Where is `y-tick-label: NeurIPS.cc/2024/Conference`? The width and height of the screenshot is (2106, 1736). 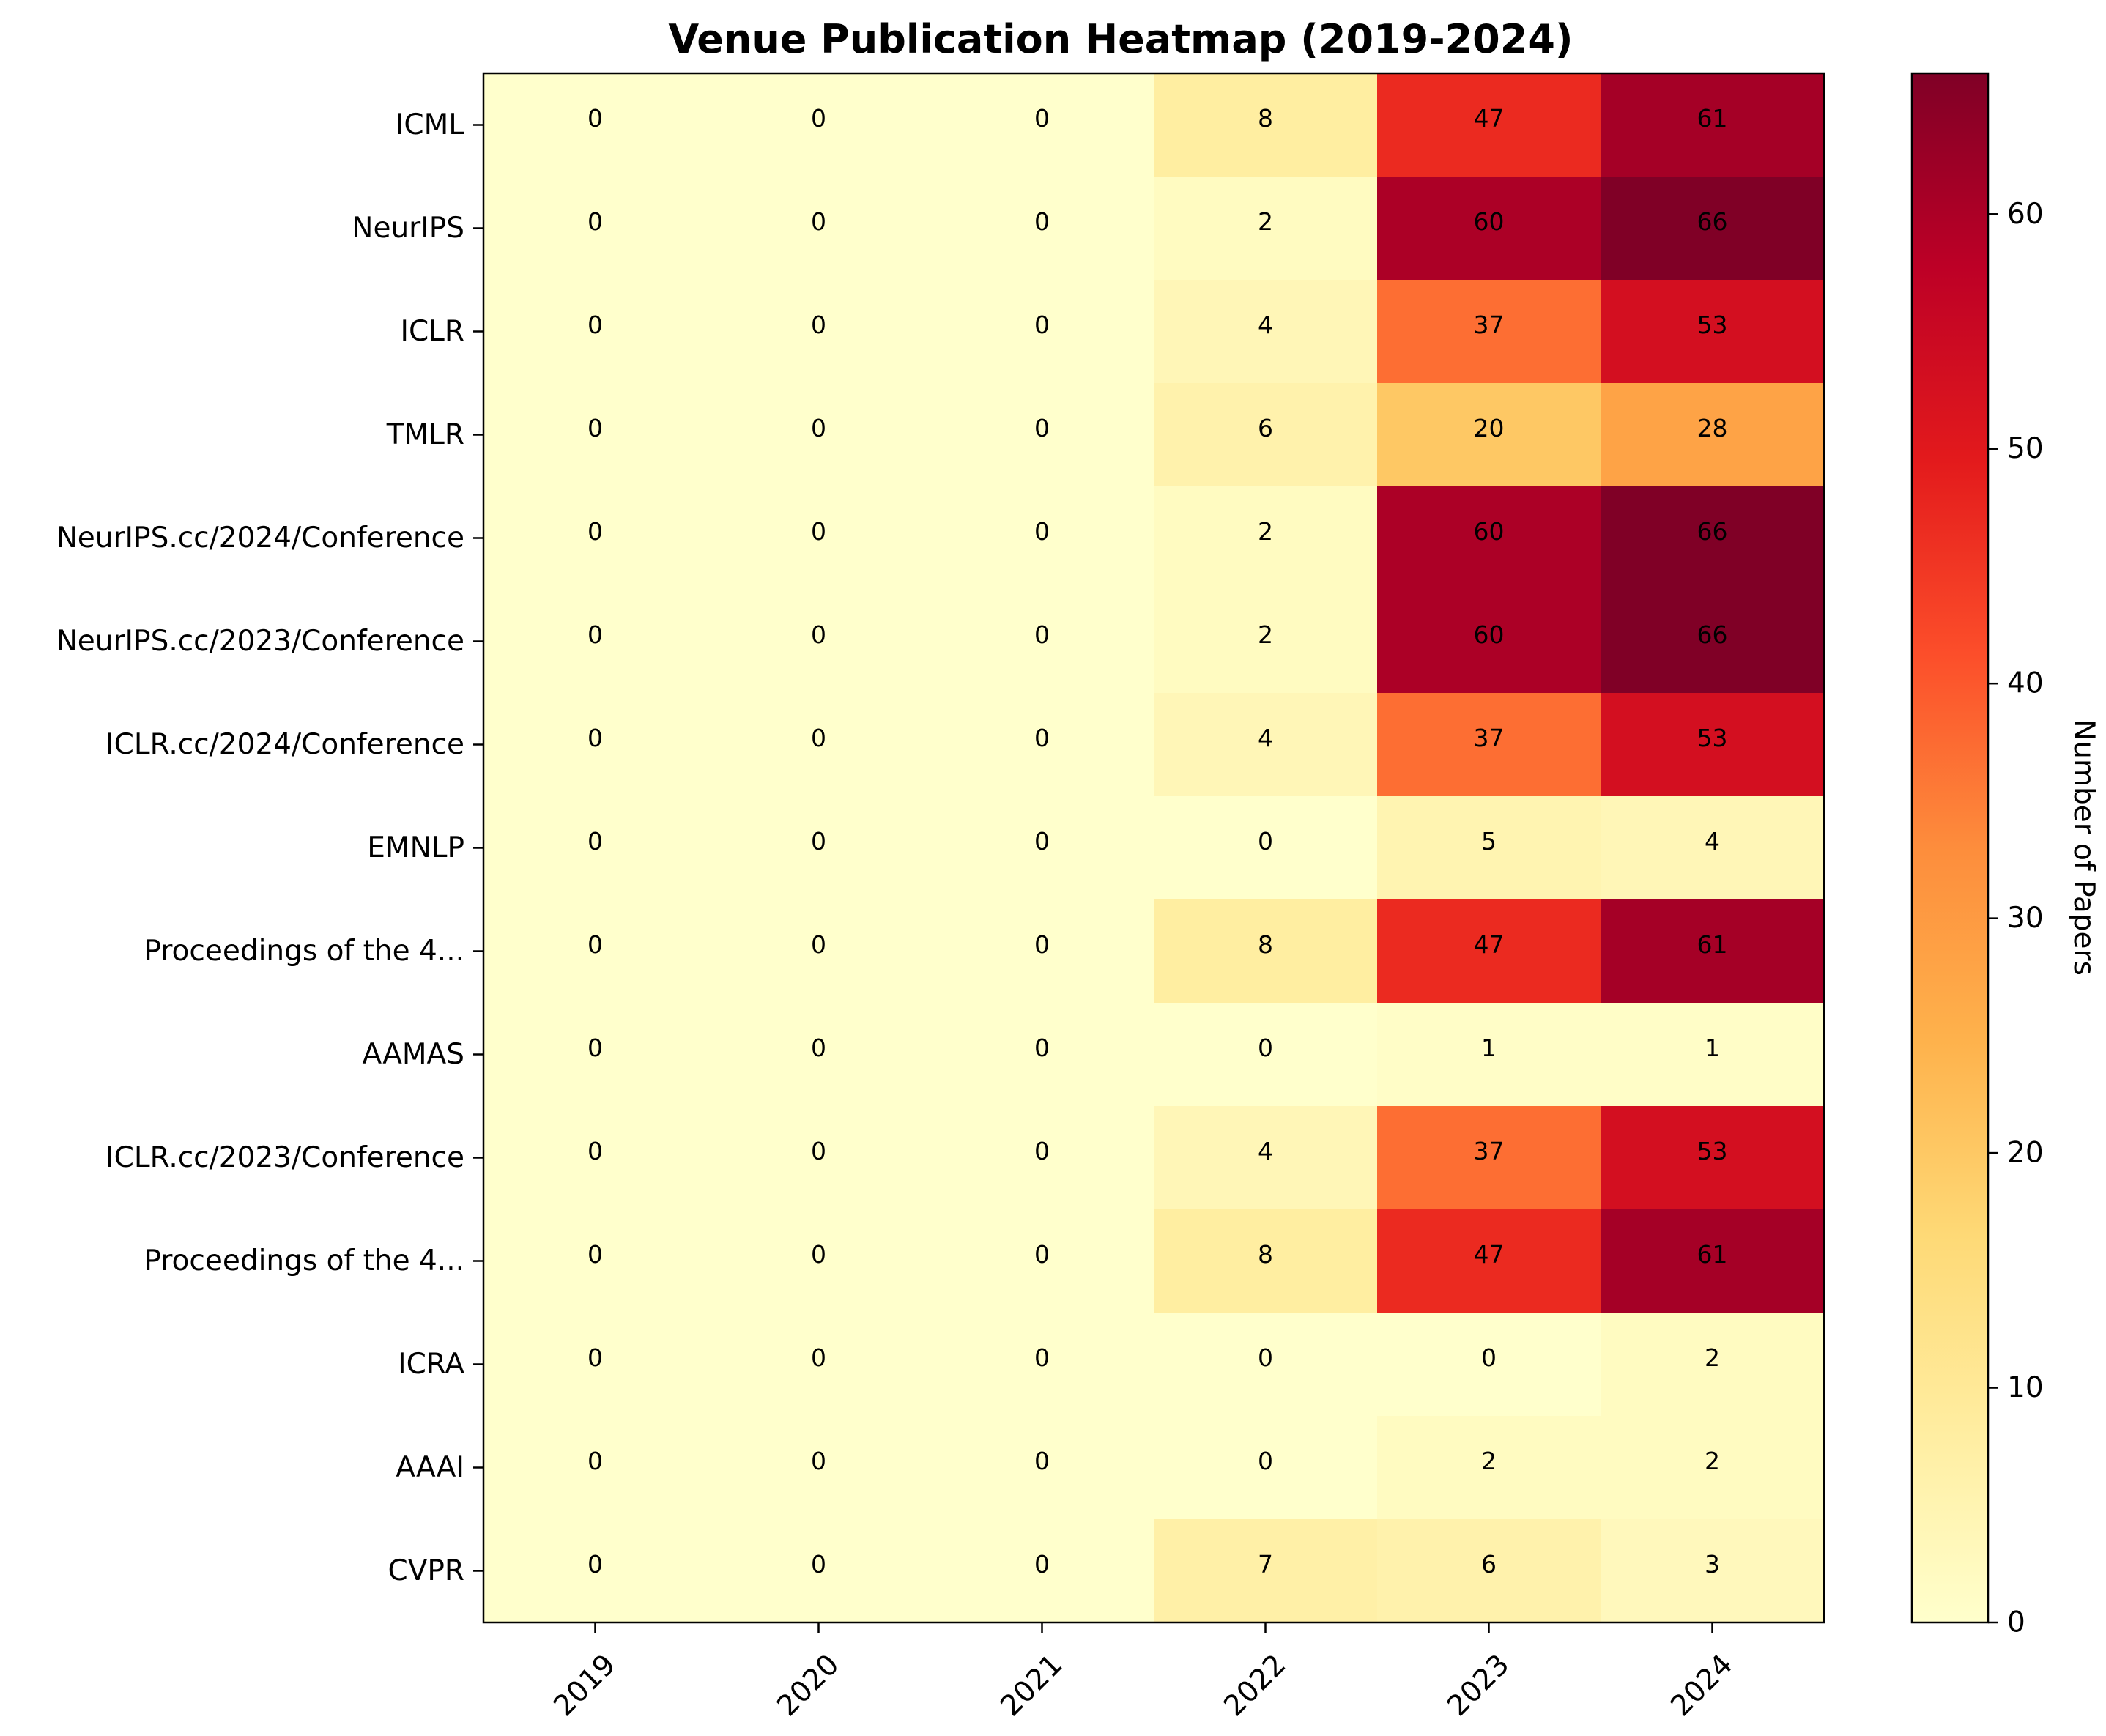
y-tick-label: NeurIPS.cc/2024/Conference is located at coordinates (260, 538).